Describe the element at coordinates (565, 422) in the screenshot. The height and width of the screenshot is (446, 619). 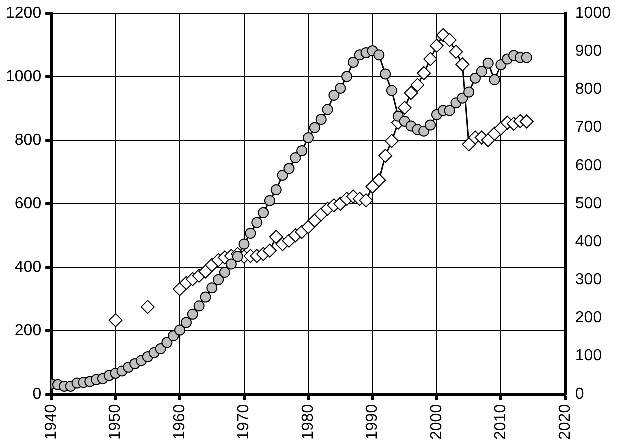
I see `x-tick-label: 2020` at that location.